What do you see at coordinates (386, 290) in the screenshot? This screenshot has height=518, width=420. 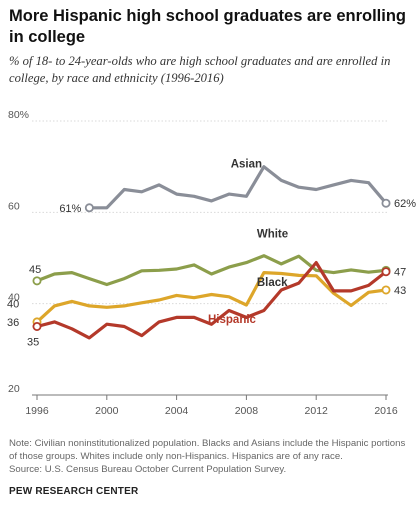 I see `series-marker-black-end` at bounding box center [386, 290].